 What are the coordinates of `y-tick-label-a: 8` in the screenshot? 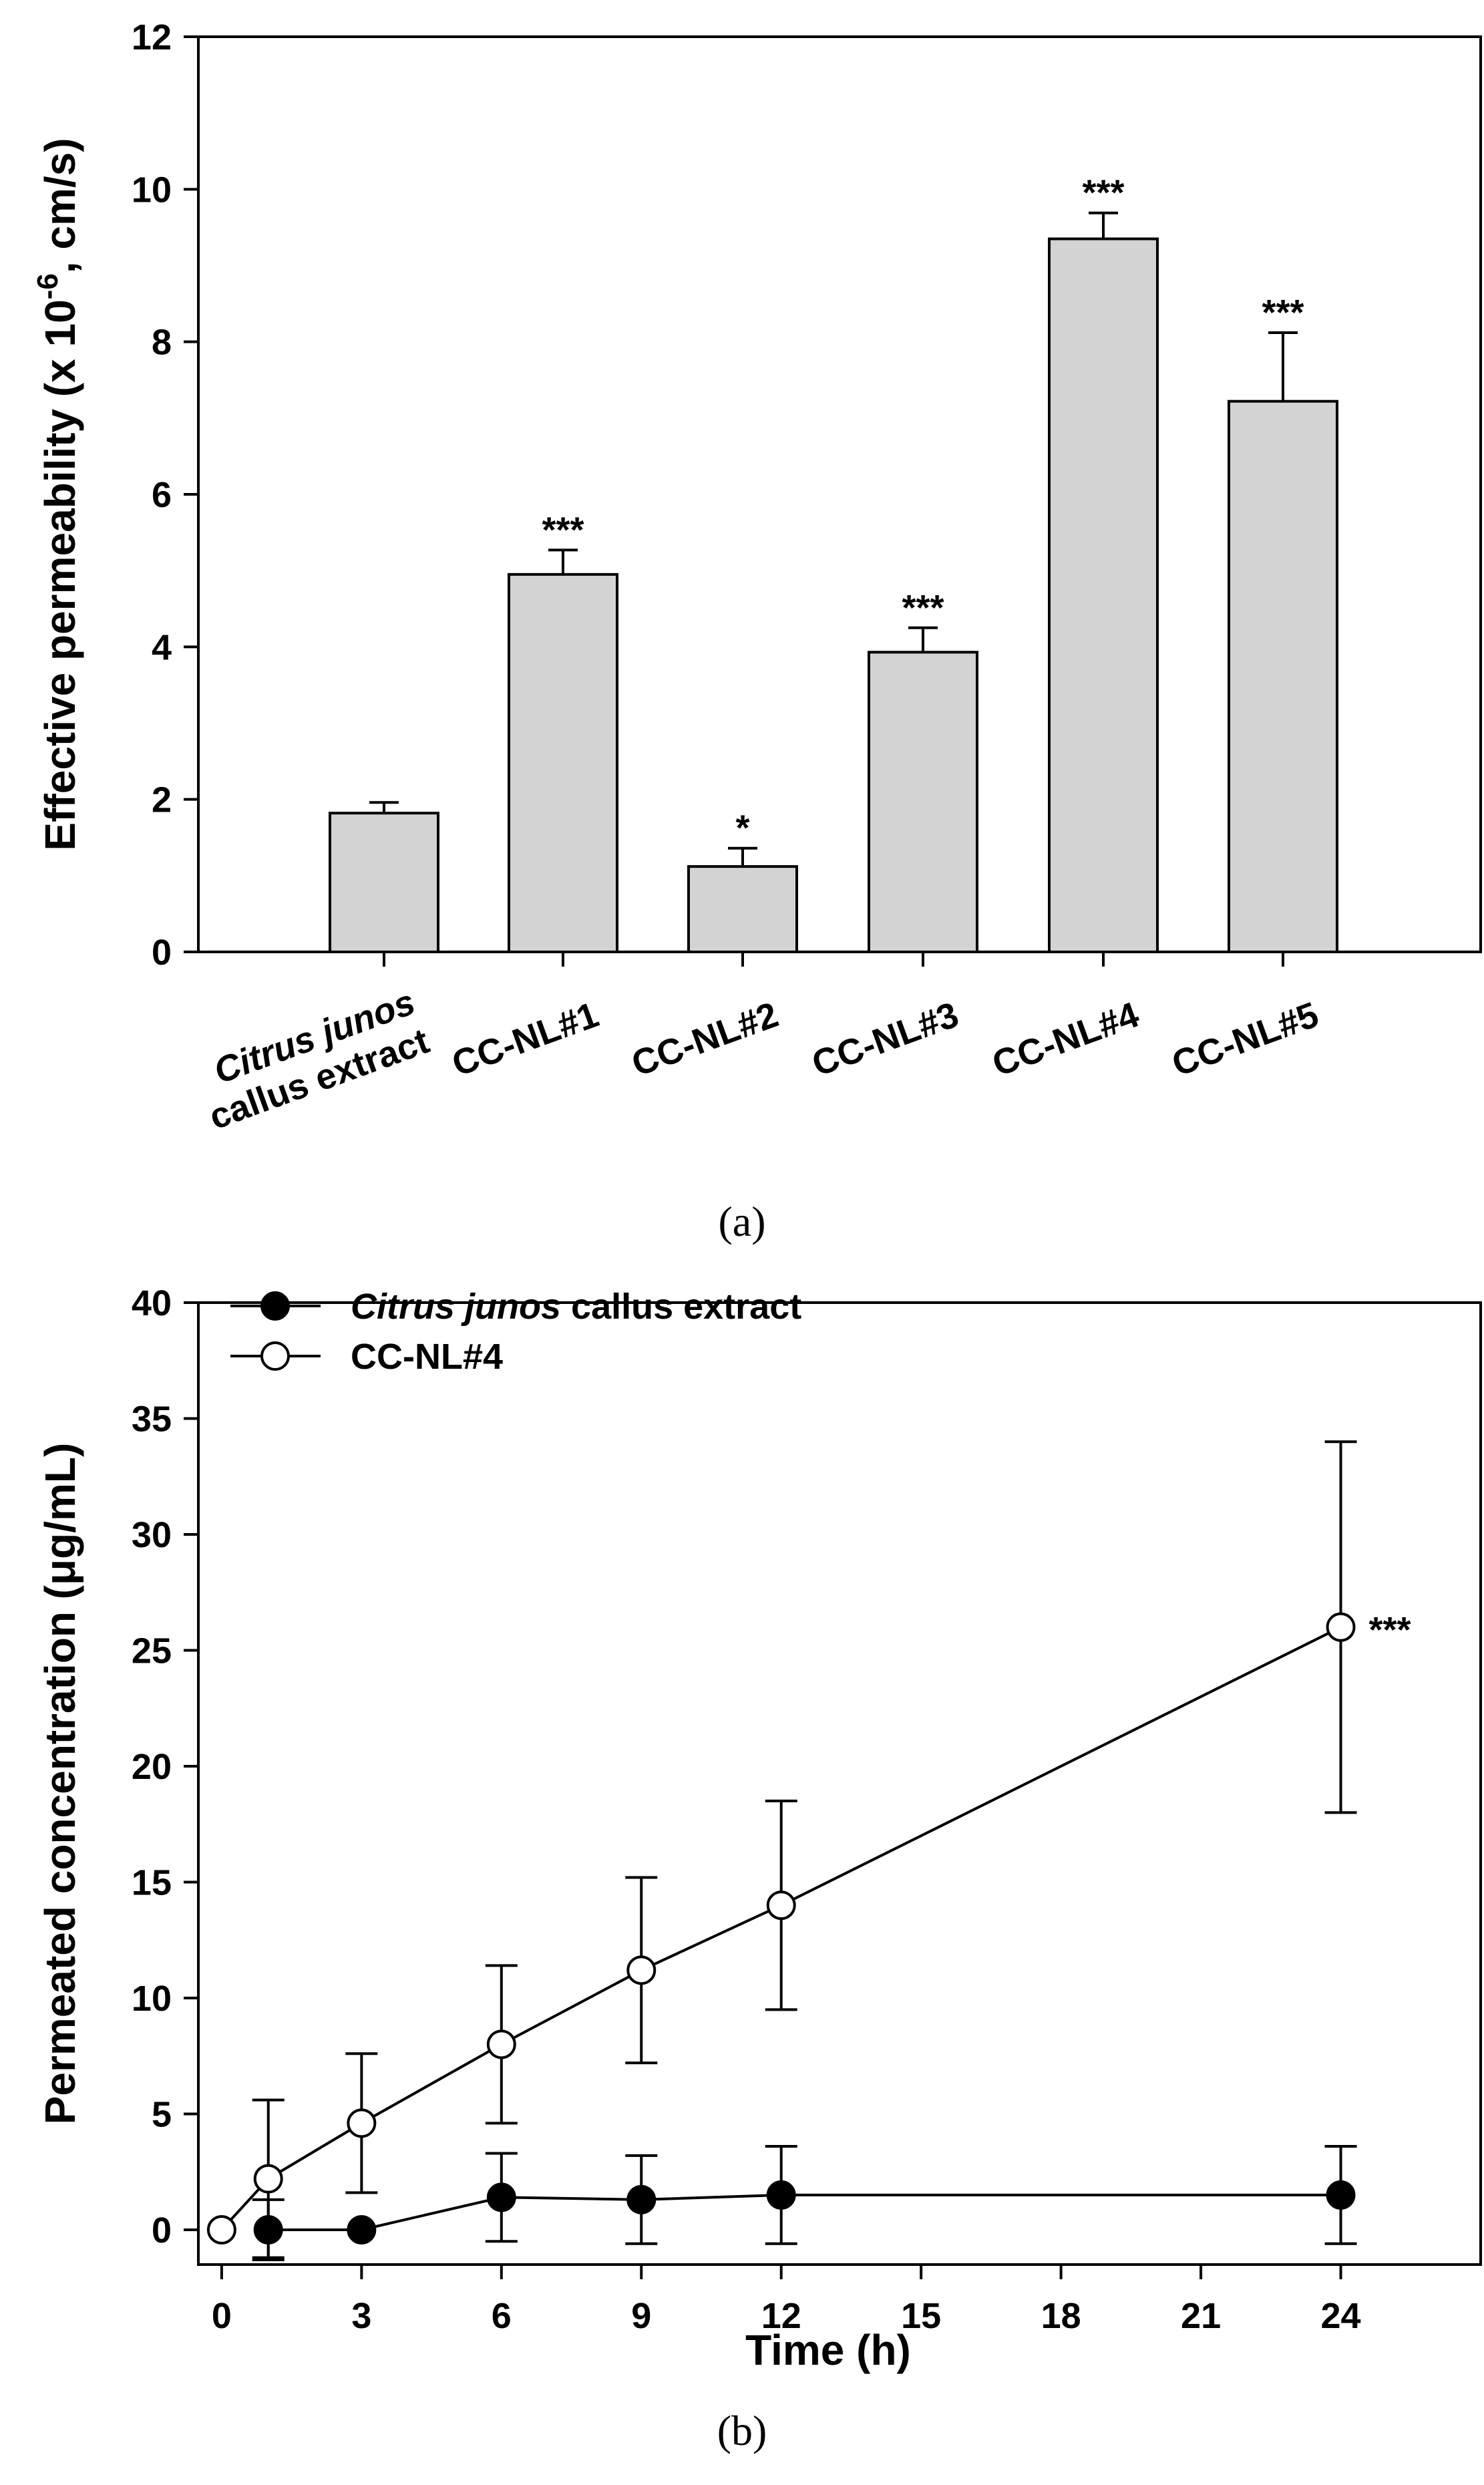 It's located at (162, 343).